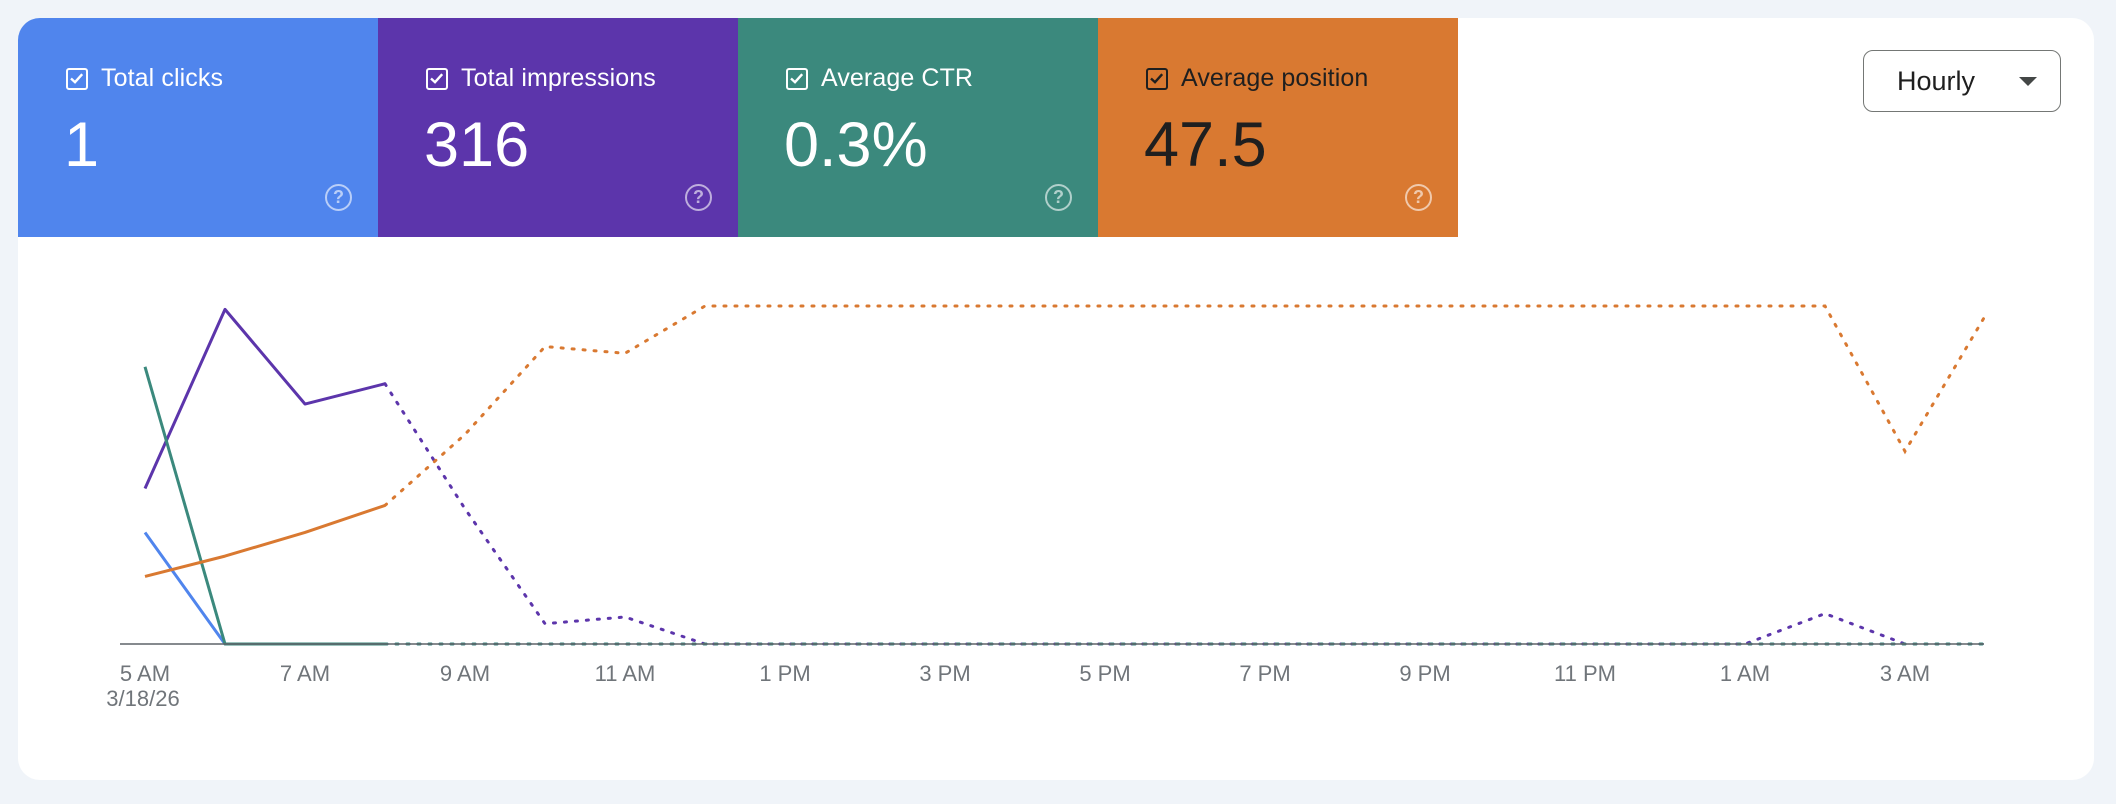 This screenshot has height=804, width=2116. What do you see at coordinates (1275, 78) in the screenshot?
I see `metric-label: Average position` at bounding box center [1275, 78].